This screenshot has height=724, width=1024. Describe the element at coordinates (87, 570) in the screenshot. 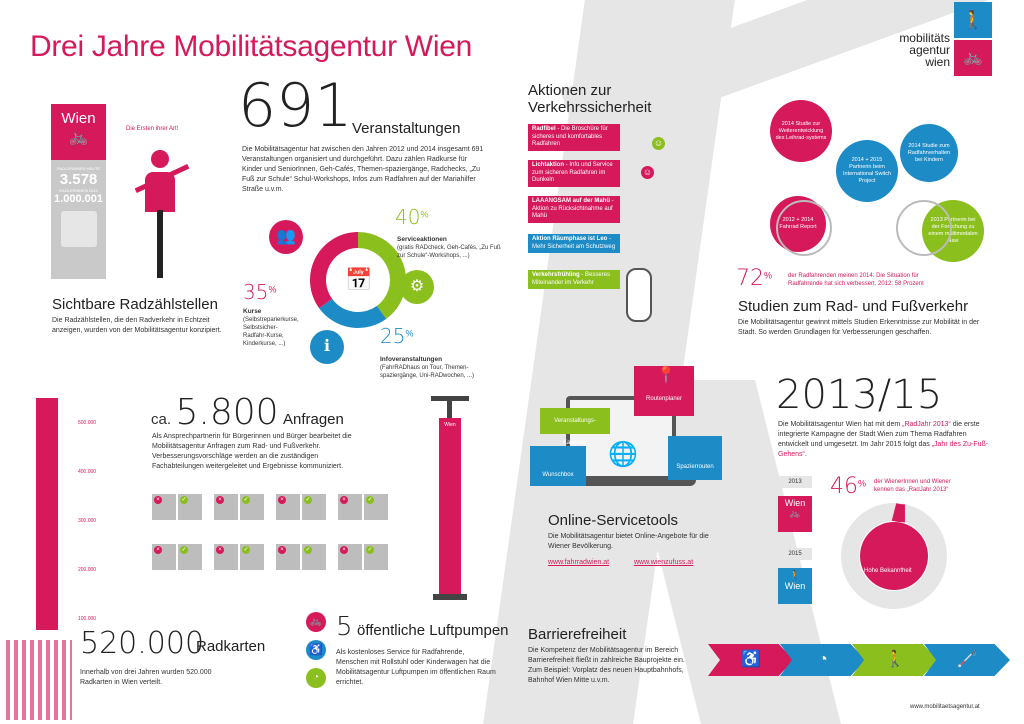

I see `bar-tick-label: 200.000` at that location.